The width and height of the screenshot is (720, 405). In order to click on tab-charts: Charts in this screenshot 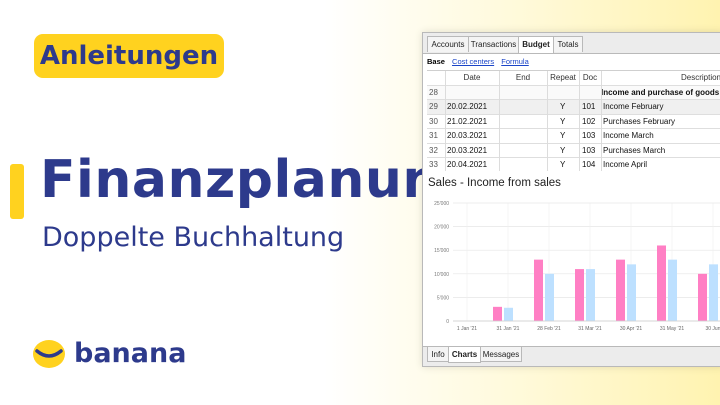, I will do `click(464, 355)`.